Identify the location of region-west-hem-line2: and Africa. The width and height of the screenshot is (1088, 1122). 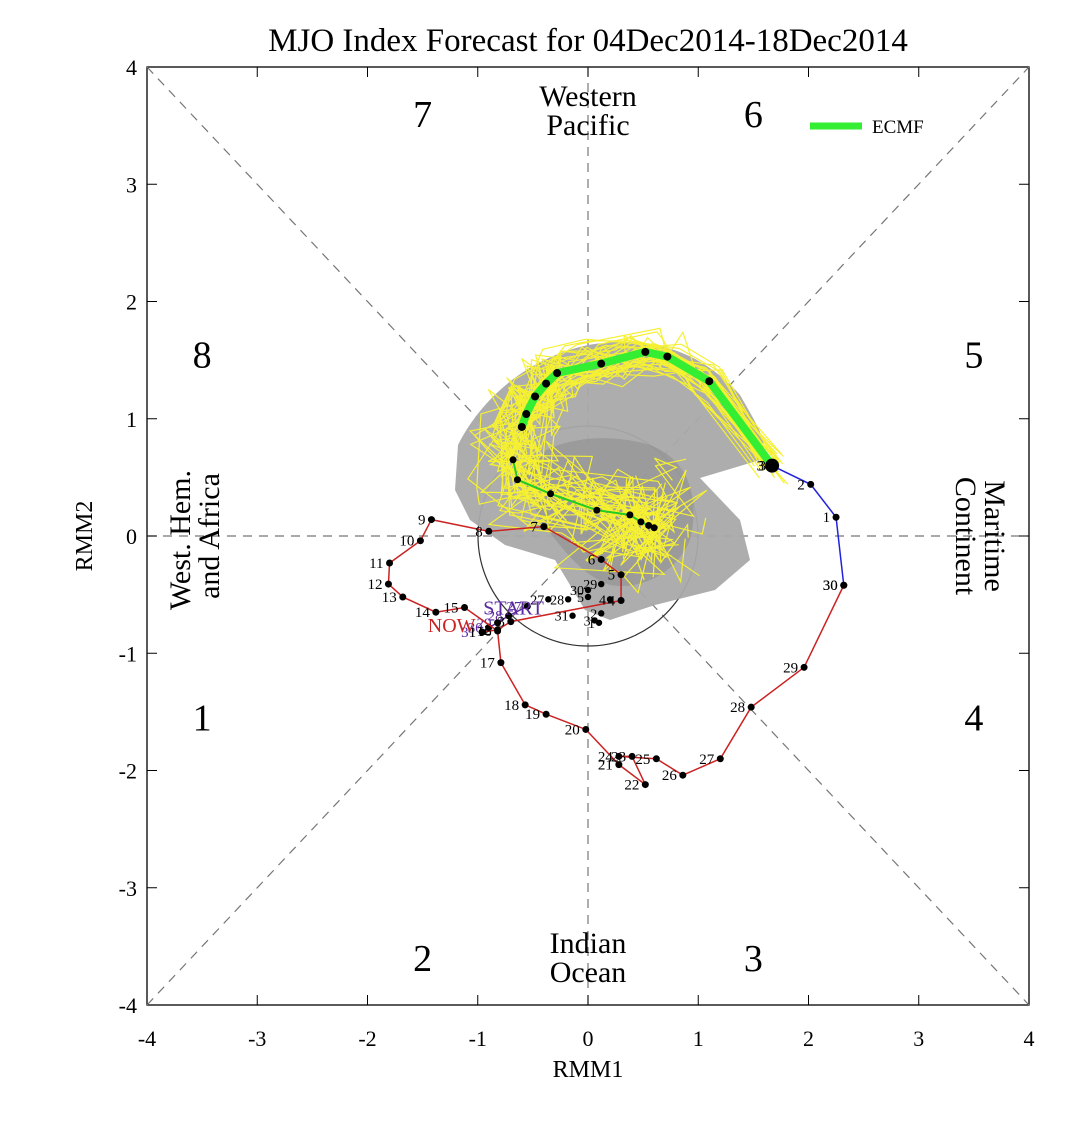
(209, 536).